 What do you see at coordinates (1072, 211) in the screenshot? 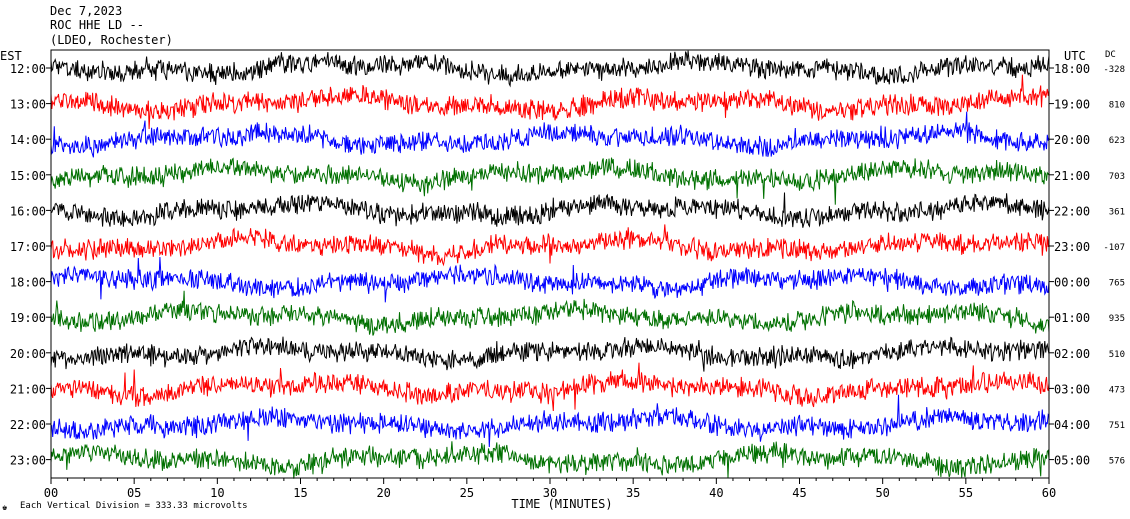
I see `utc-hour-label: 22:00` at bounding box center [1072, 211].